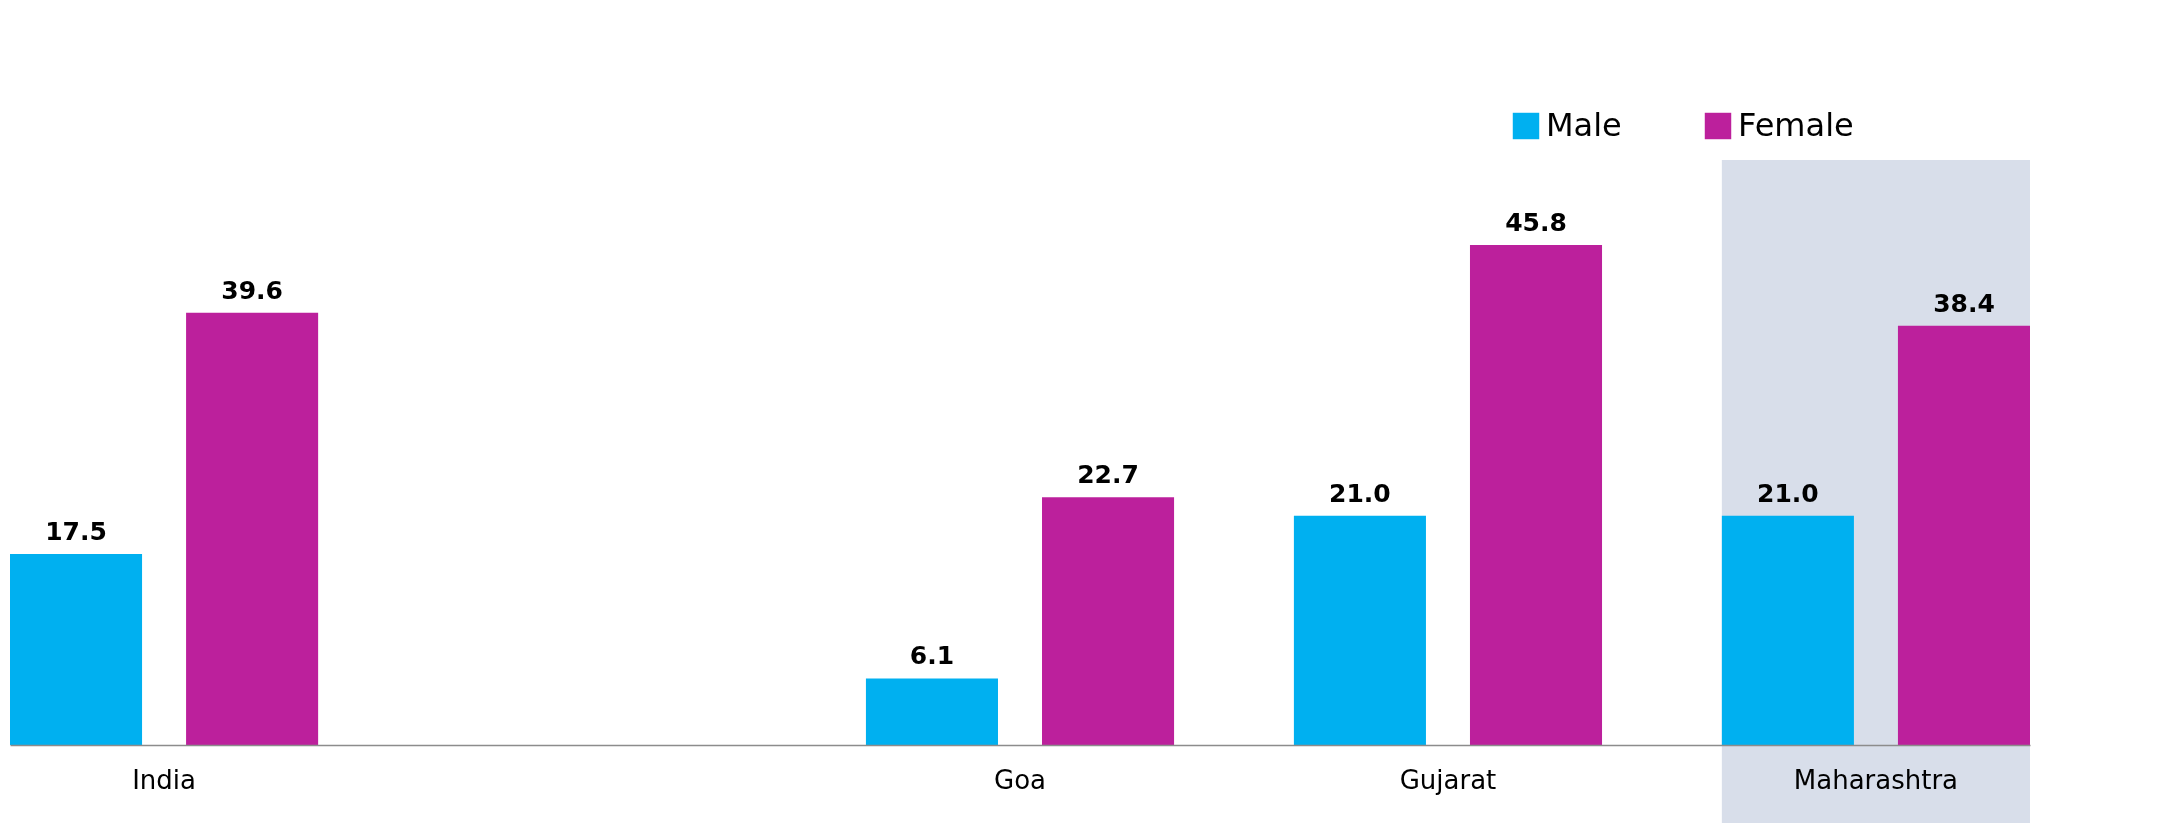 The width and height of the screenshot is (2183, 823). What do you see at coordinates (932, 656) in the screenshot?
I see `data-label: 6.1` at bounding box center [932, 656].